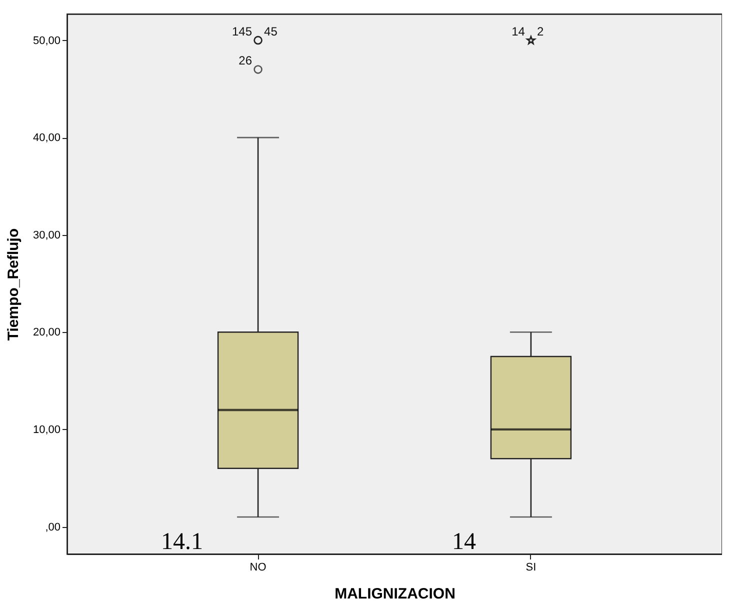 This screenshot has width=744, height=608. Describe the element at coordinates (46, 332) in the screenshot. I see `y-tick-label: 20,00` at that location.